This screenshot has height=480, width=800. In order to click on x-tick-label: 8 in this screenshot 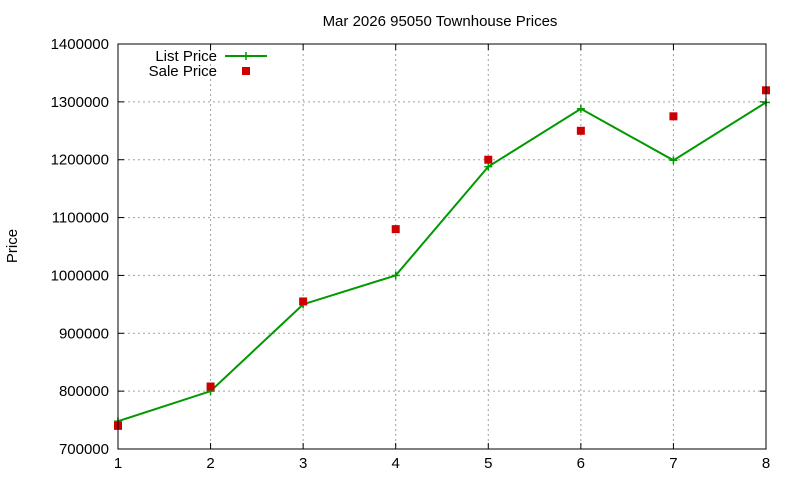, I will do `click(766, 463)`.